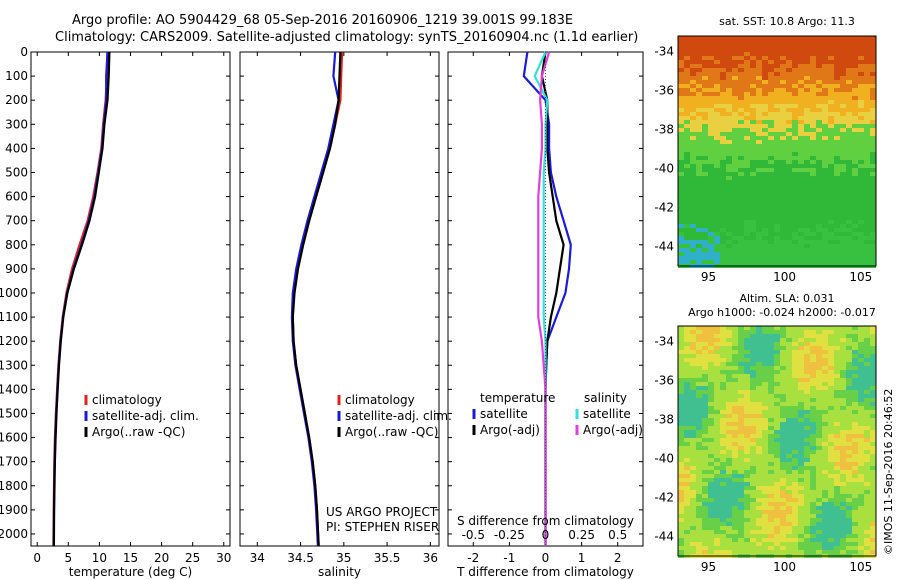 Image resolution: width=900 pixels, height=580 pixels. I want to click on x-tick-label: 35, so click(343, 558).